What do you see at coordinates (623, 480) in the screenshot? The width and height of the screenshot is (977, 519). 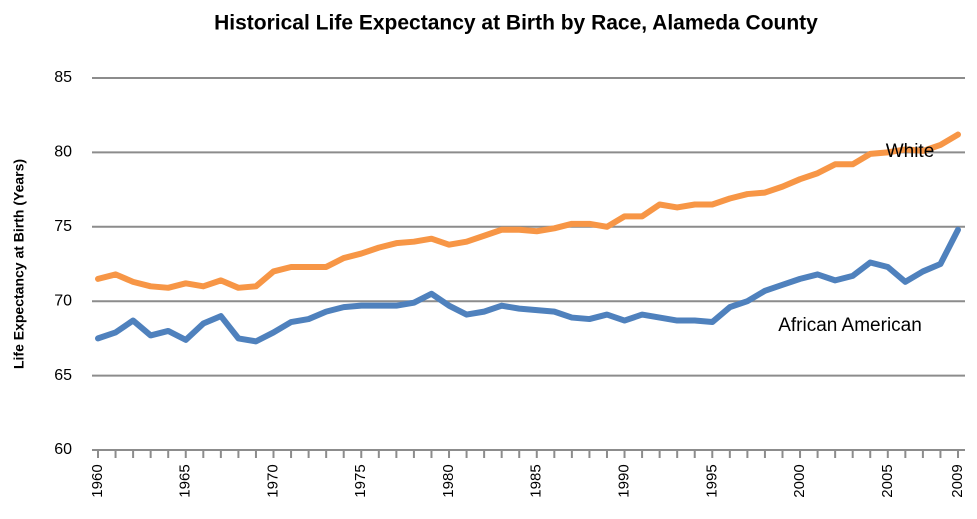 I see `x-tick-label: 1990` at bounding box center [623, 480].